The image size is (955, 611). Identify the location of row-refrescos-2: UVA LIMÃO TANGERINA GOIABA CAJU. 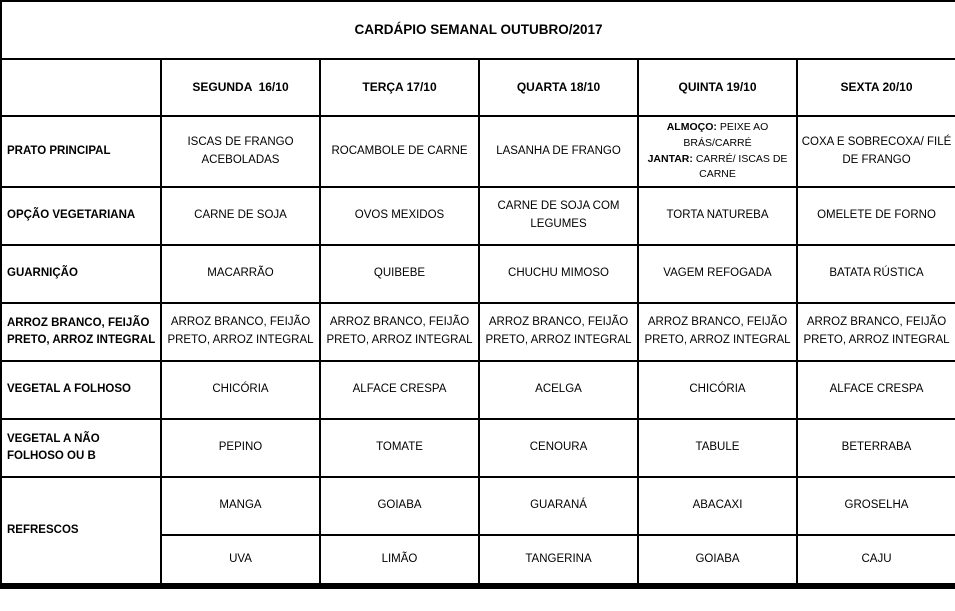
(478, 560).